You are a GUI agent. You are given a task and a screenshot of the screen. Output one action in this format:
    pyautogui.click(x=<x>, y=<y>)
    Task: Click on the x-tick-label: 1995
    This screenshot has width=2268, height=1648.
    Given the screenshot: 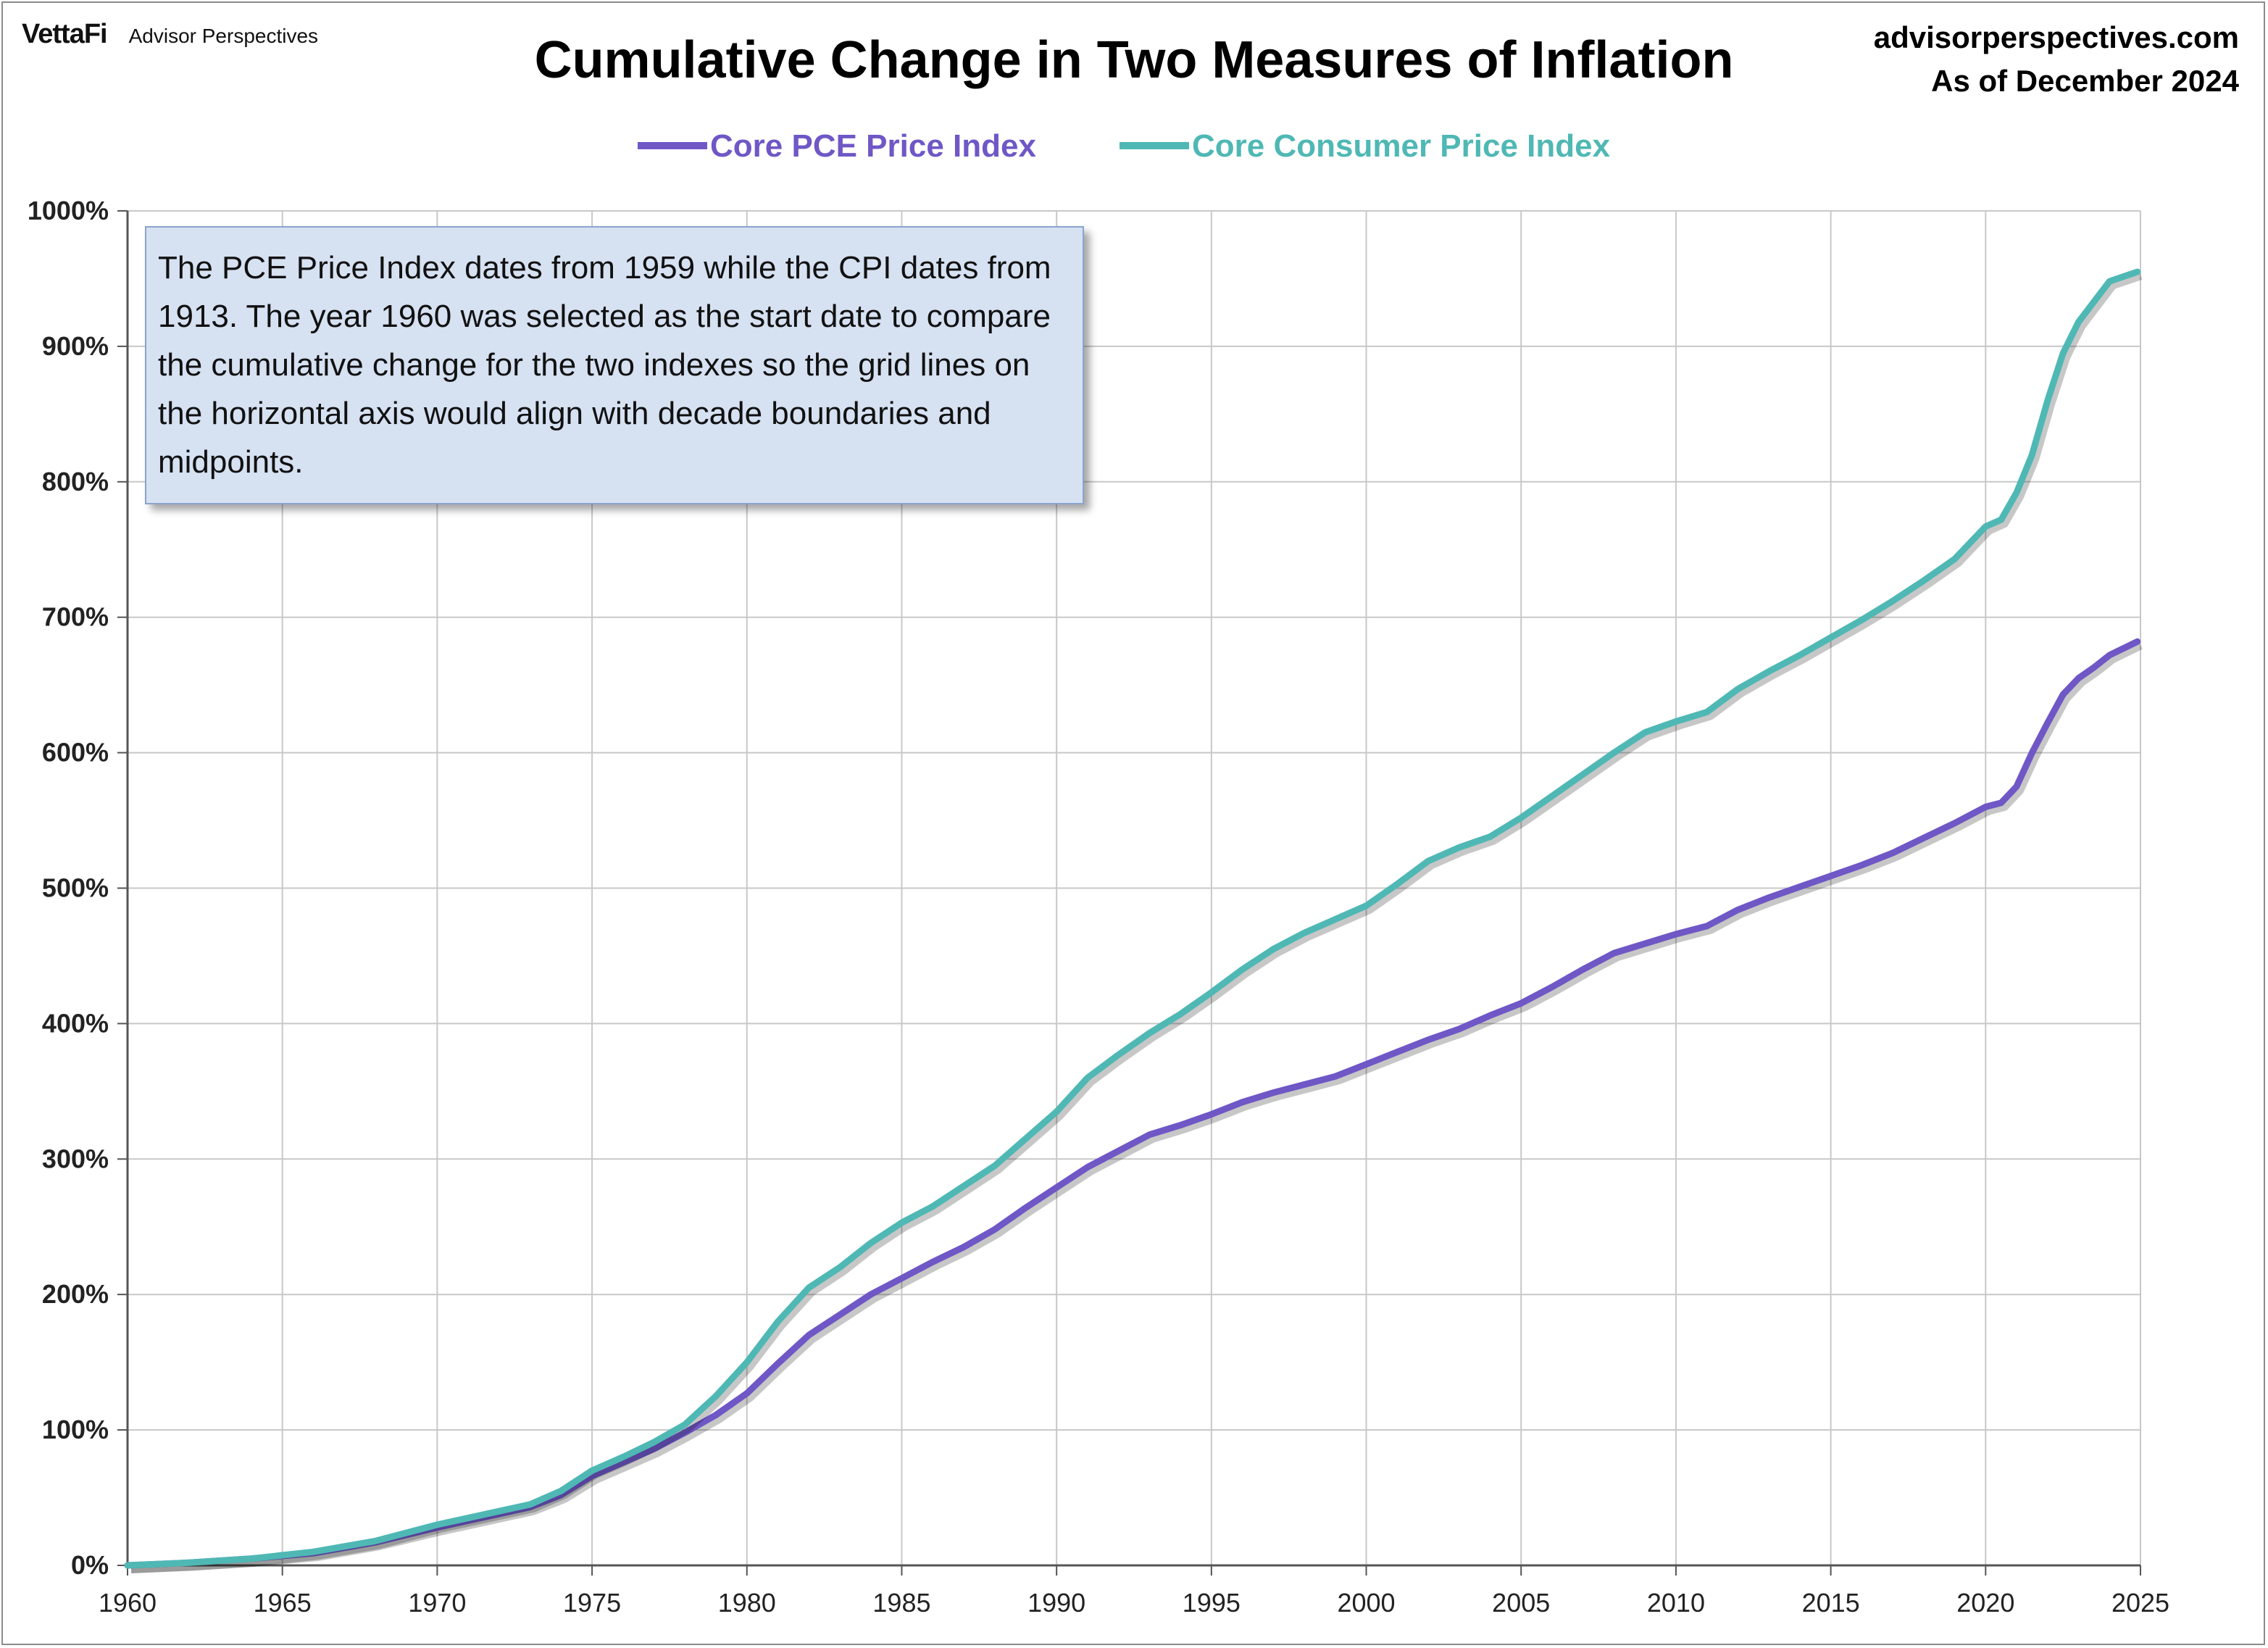 What is the action you would take?
    pyautogui.click(x=1212, y=1603)
    